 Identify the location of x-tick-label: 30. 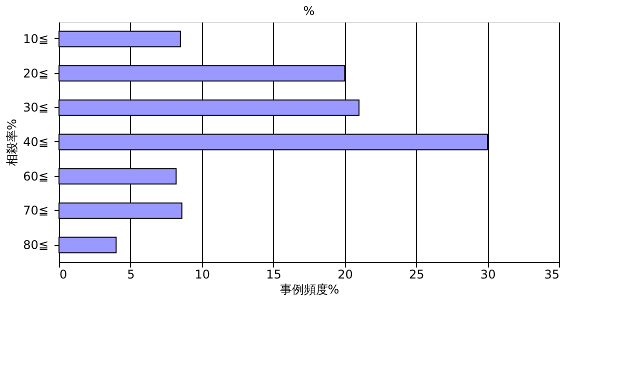
(488, 275).